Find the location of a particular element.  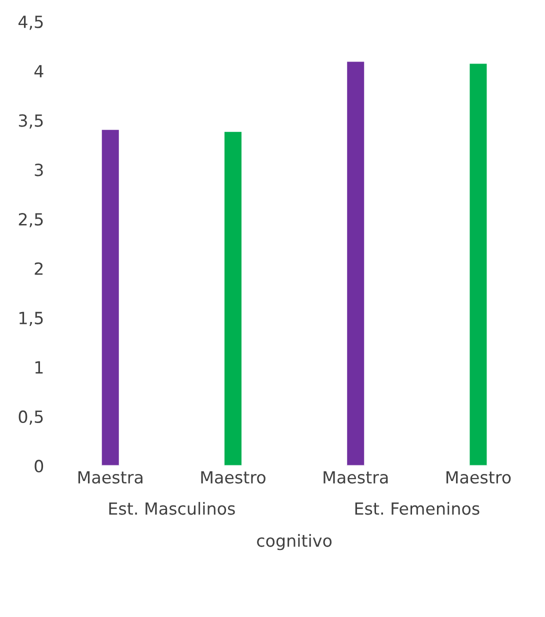

y-tick-label: 3,5 is located at coordinates (30, 121).